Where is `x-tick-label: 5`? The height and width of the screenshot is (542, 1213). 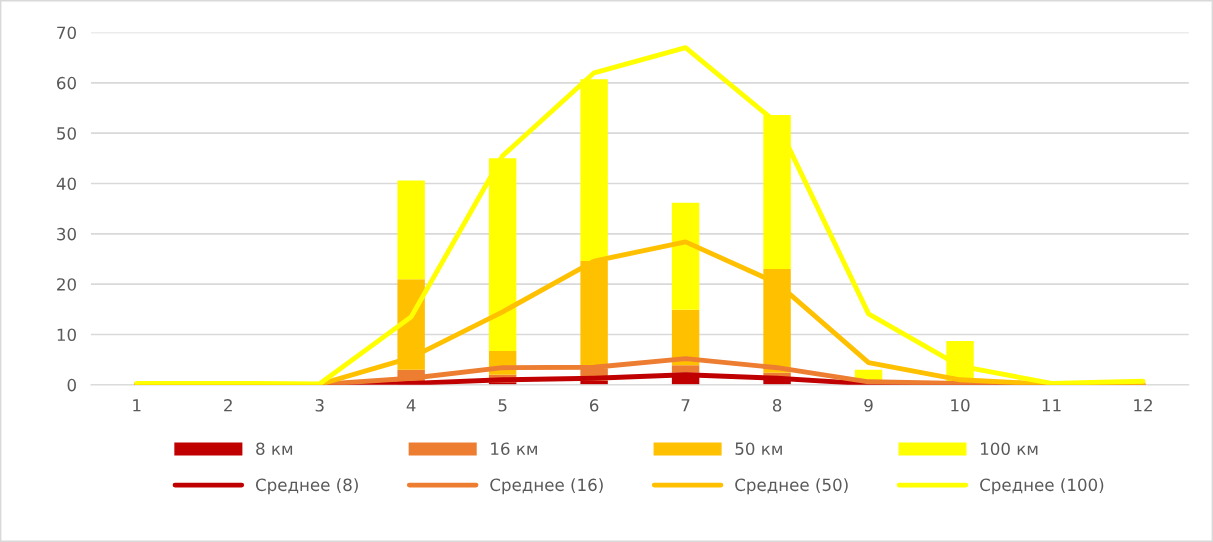 x-tick-label: 5 is located at coordinates (502, 405).